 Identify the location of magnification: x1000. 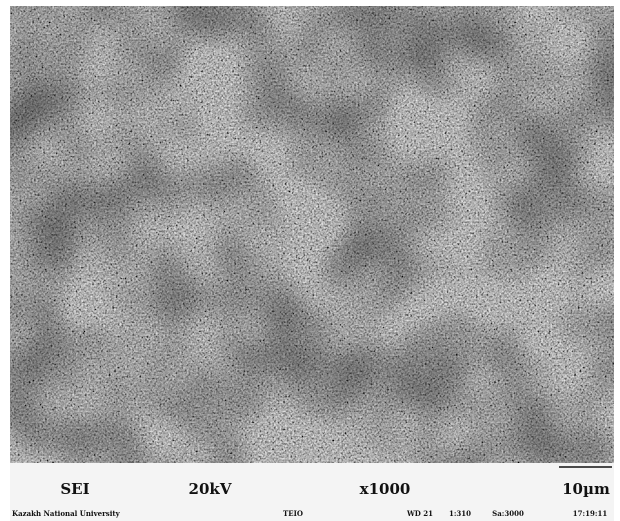
(385, 489).